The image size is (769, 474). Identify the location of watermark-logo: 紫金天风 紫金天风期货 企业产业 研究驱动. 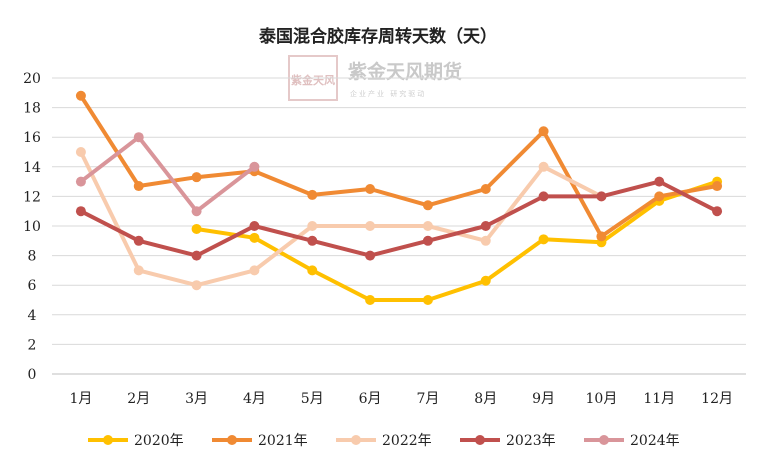
(375, 78).